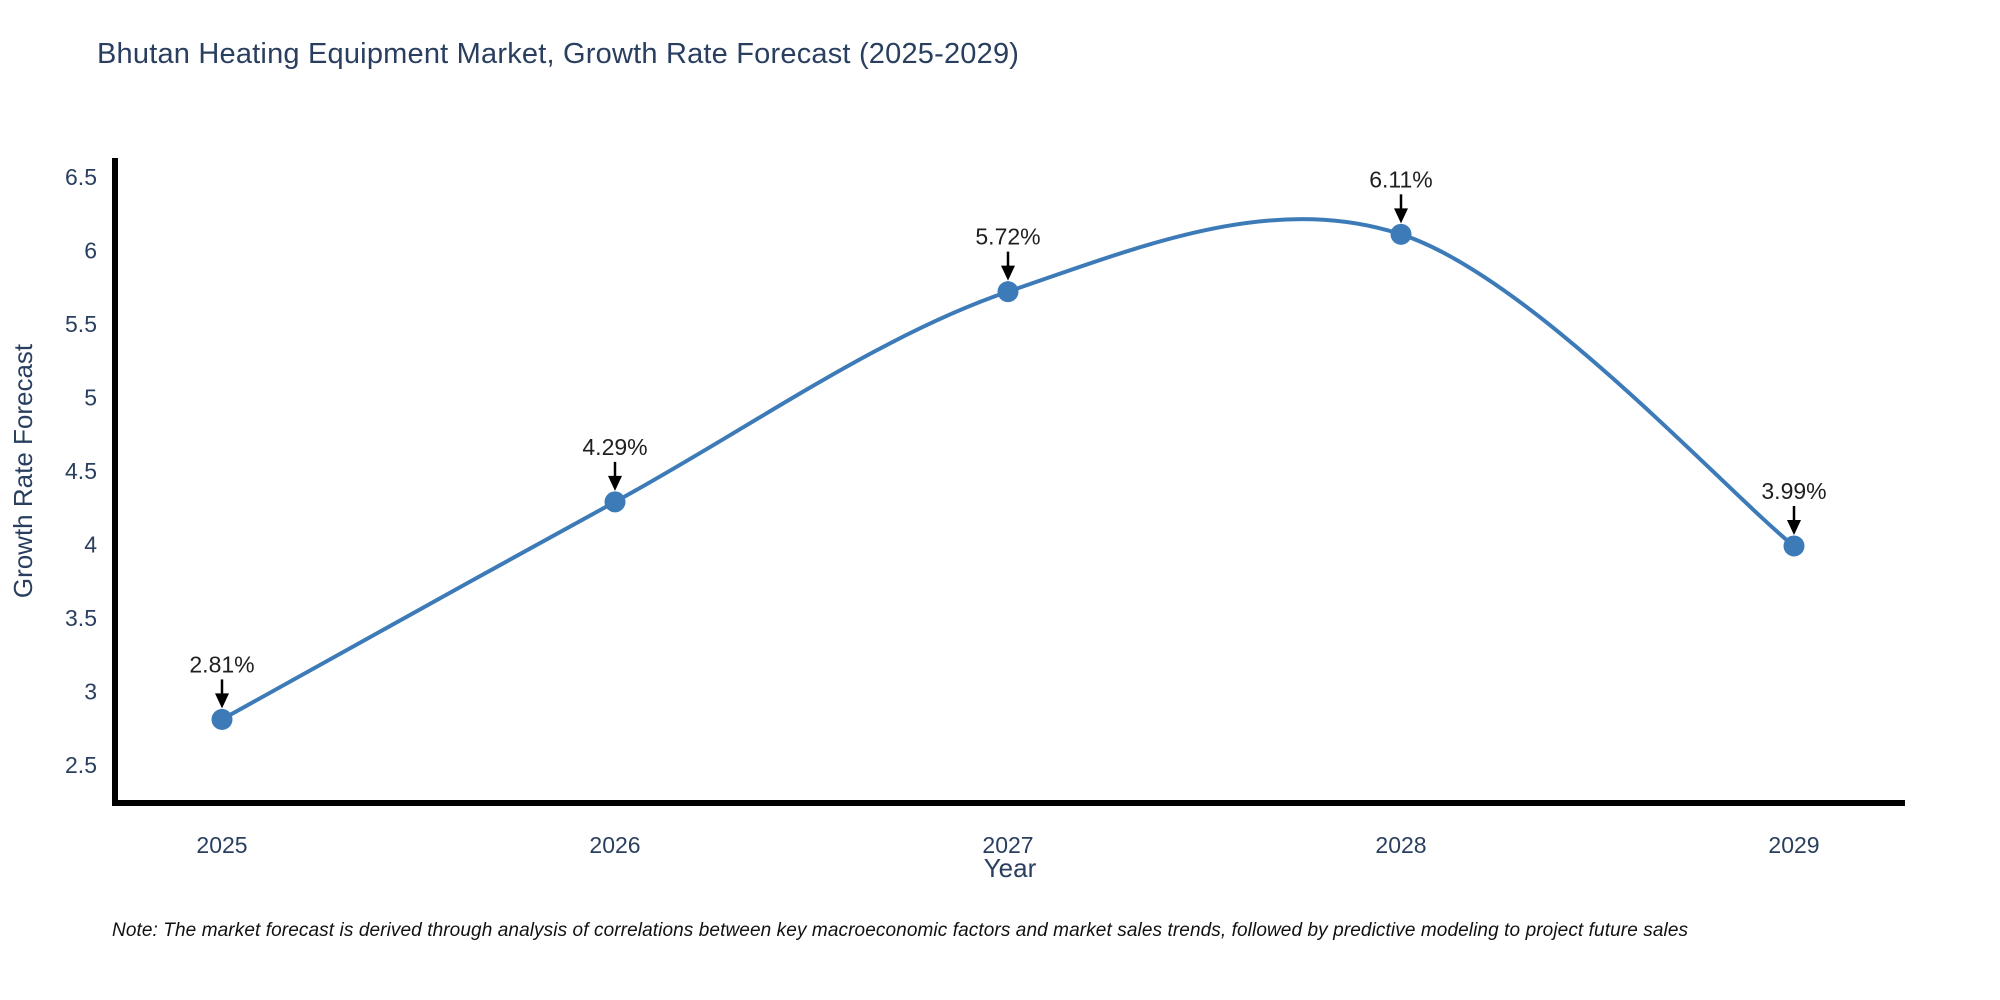 The height and width of the screenshot is (1000, 2000). What do you see at coordinates (81, 177) in the screenshot?
I see `y-tick-label: 6.5` at bounding box center [81, 177].